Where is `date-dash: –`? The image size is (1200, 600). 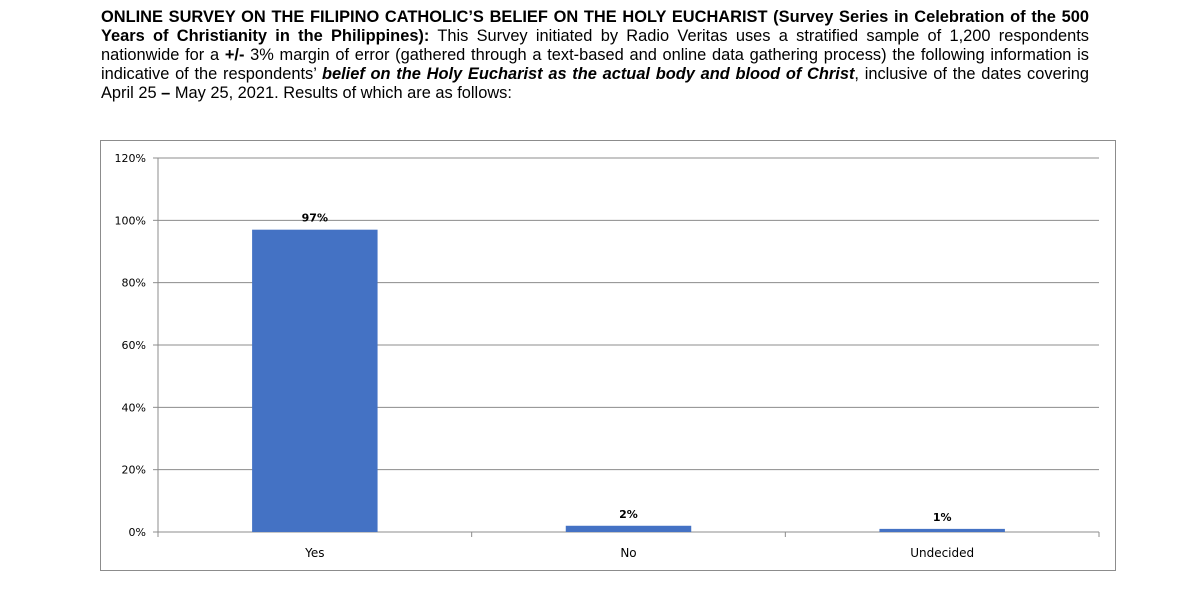
date-dash: – is located at coordinates (166, 93).